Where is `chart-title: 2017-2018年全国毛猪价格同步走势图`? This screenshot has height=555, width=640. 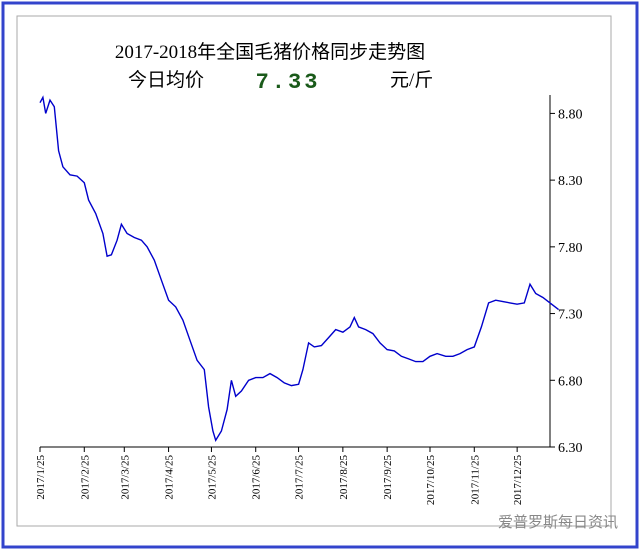
chart-title: 2017-2018年全国毛猪价格同步走势图 is located at coordinates (270, 52).